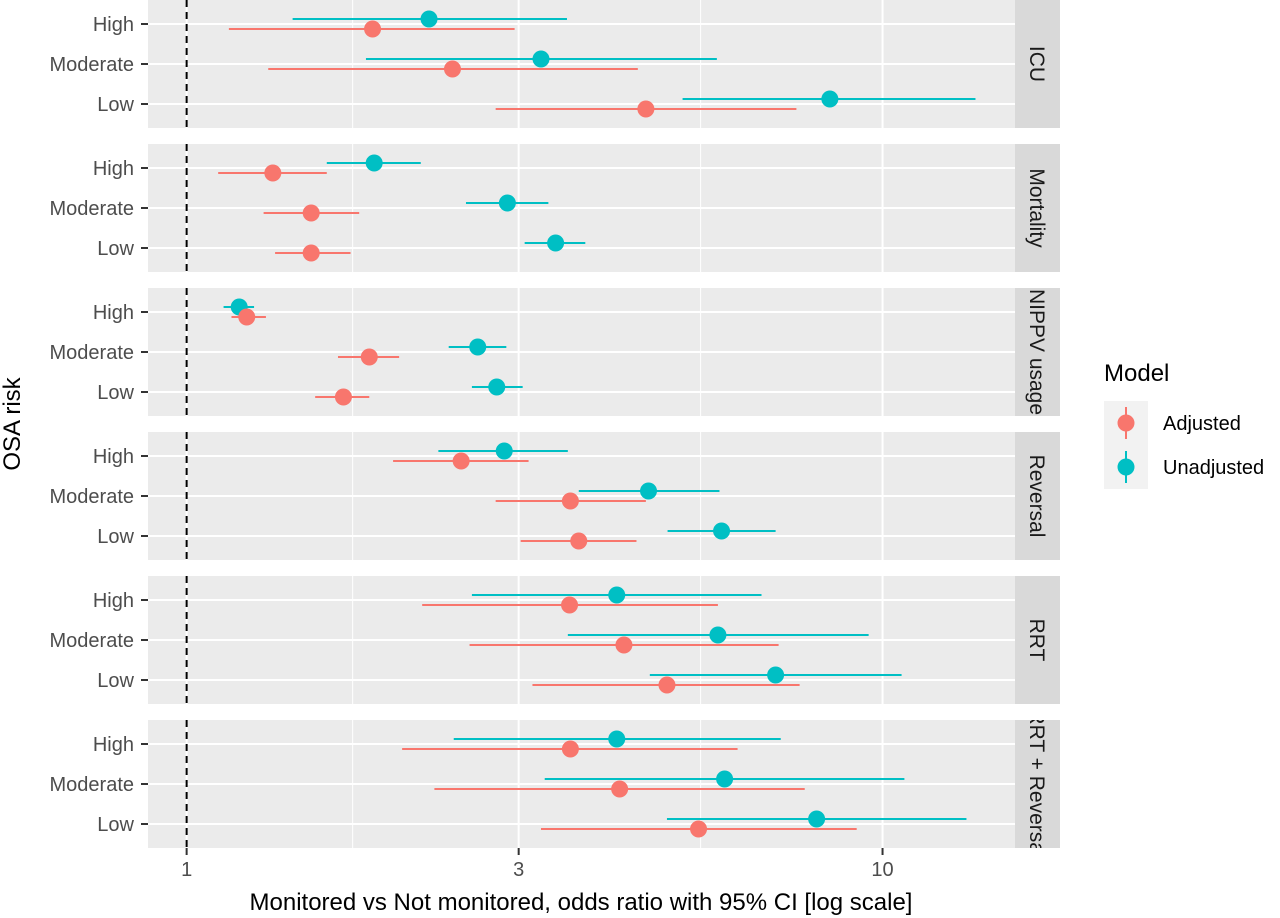 This screenshot has width=1280, height=918. I want to click on x-tick-label: 10, so click(882, 870).